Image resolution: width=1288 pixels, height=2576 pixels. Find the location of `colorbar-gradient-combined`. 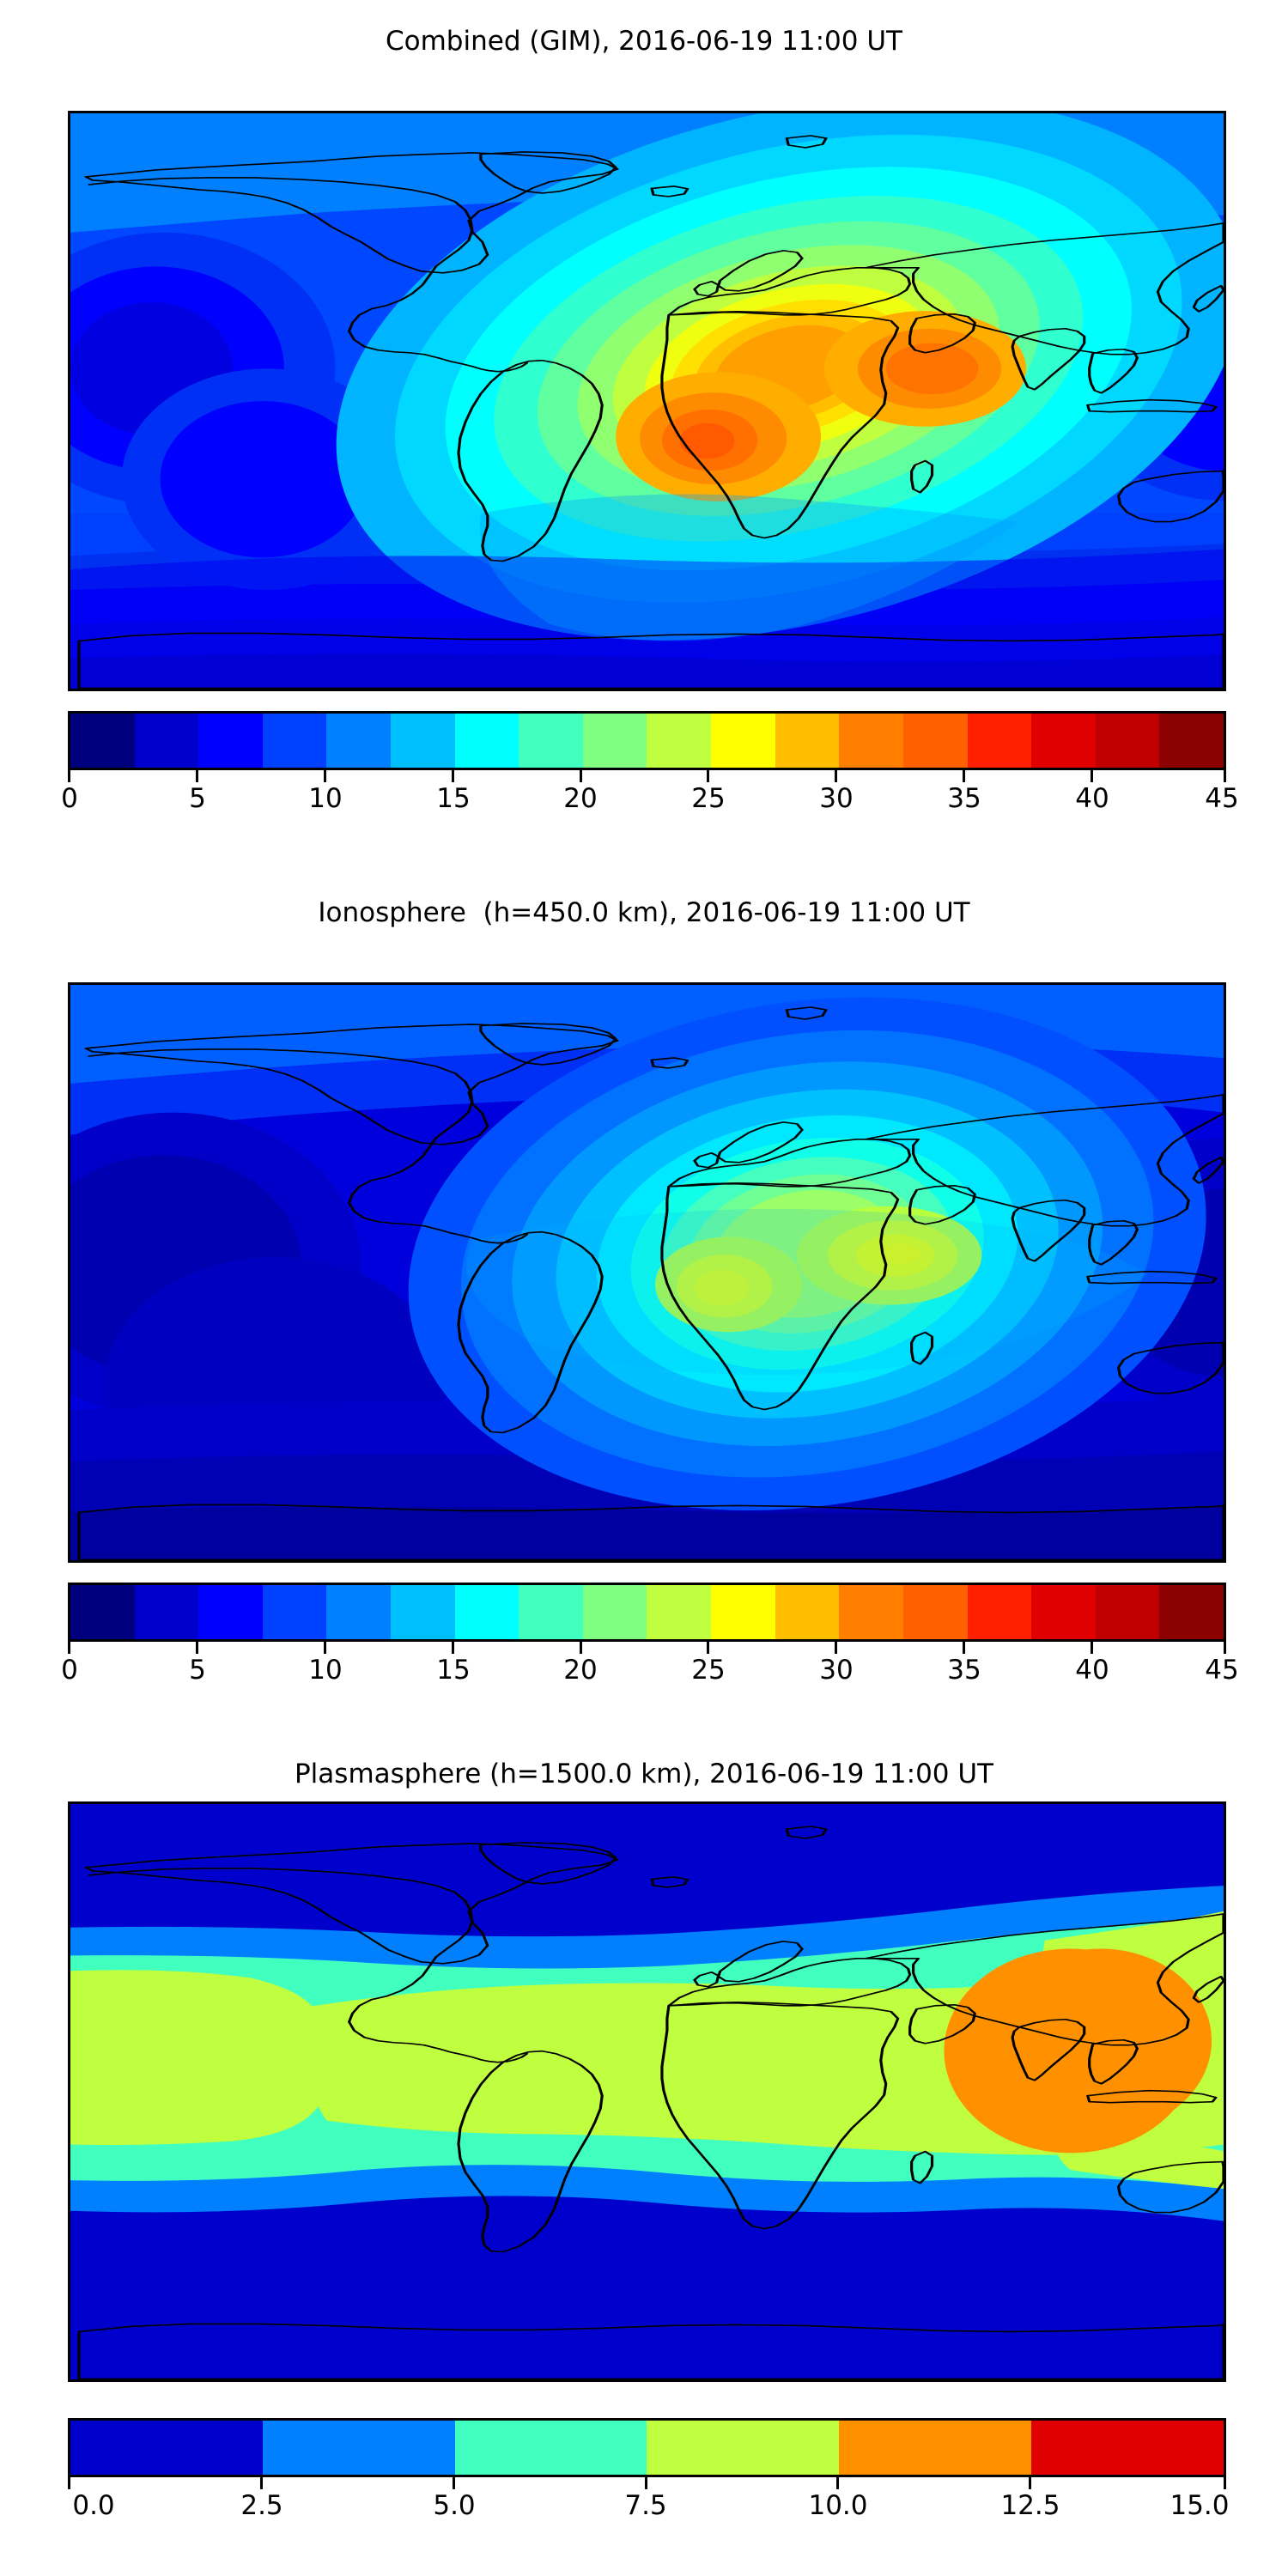

colorbar-gradient-combined is located at coordinates (647, 740).